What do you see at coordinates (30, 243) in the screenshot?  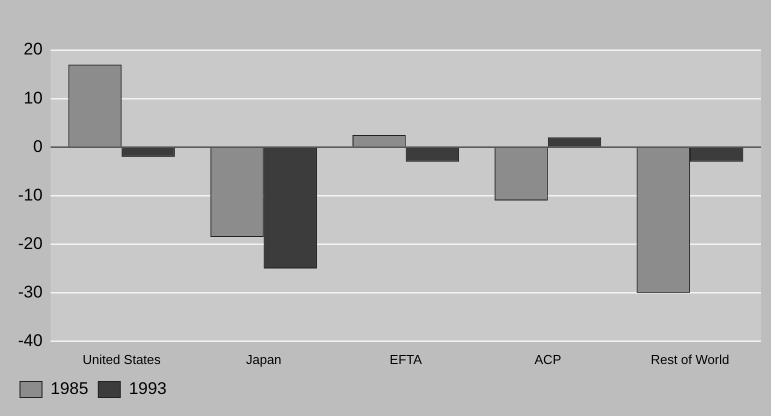 I see `y-tick-label: -20` at bounding box center [30, 243].